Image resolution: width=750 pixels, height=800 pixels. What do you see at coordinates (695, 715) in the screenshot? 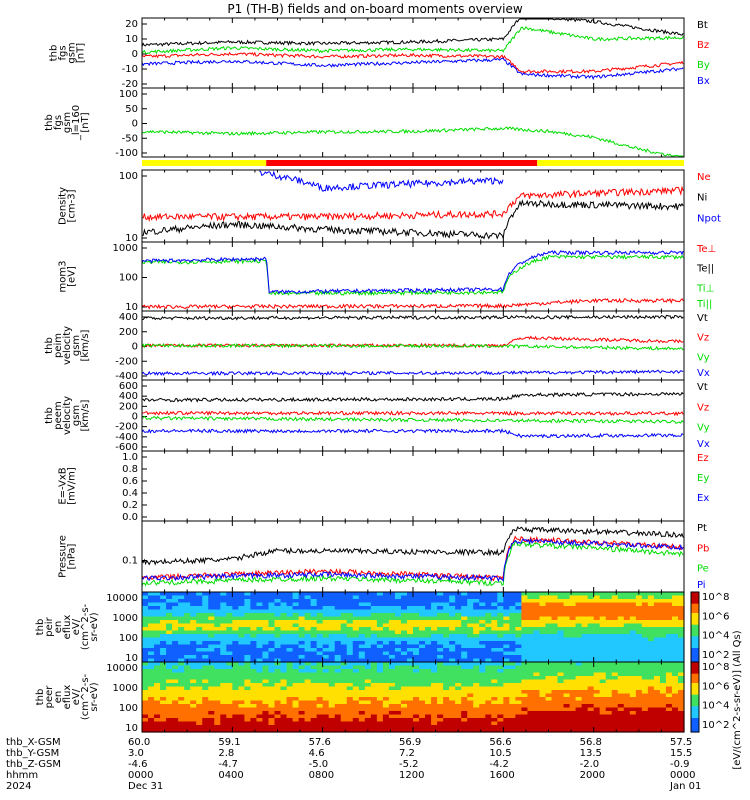
I see `colorbar-cell` at bounding box center [695, 715].